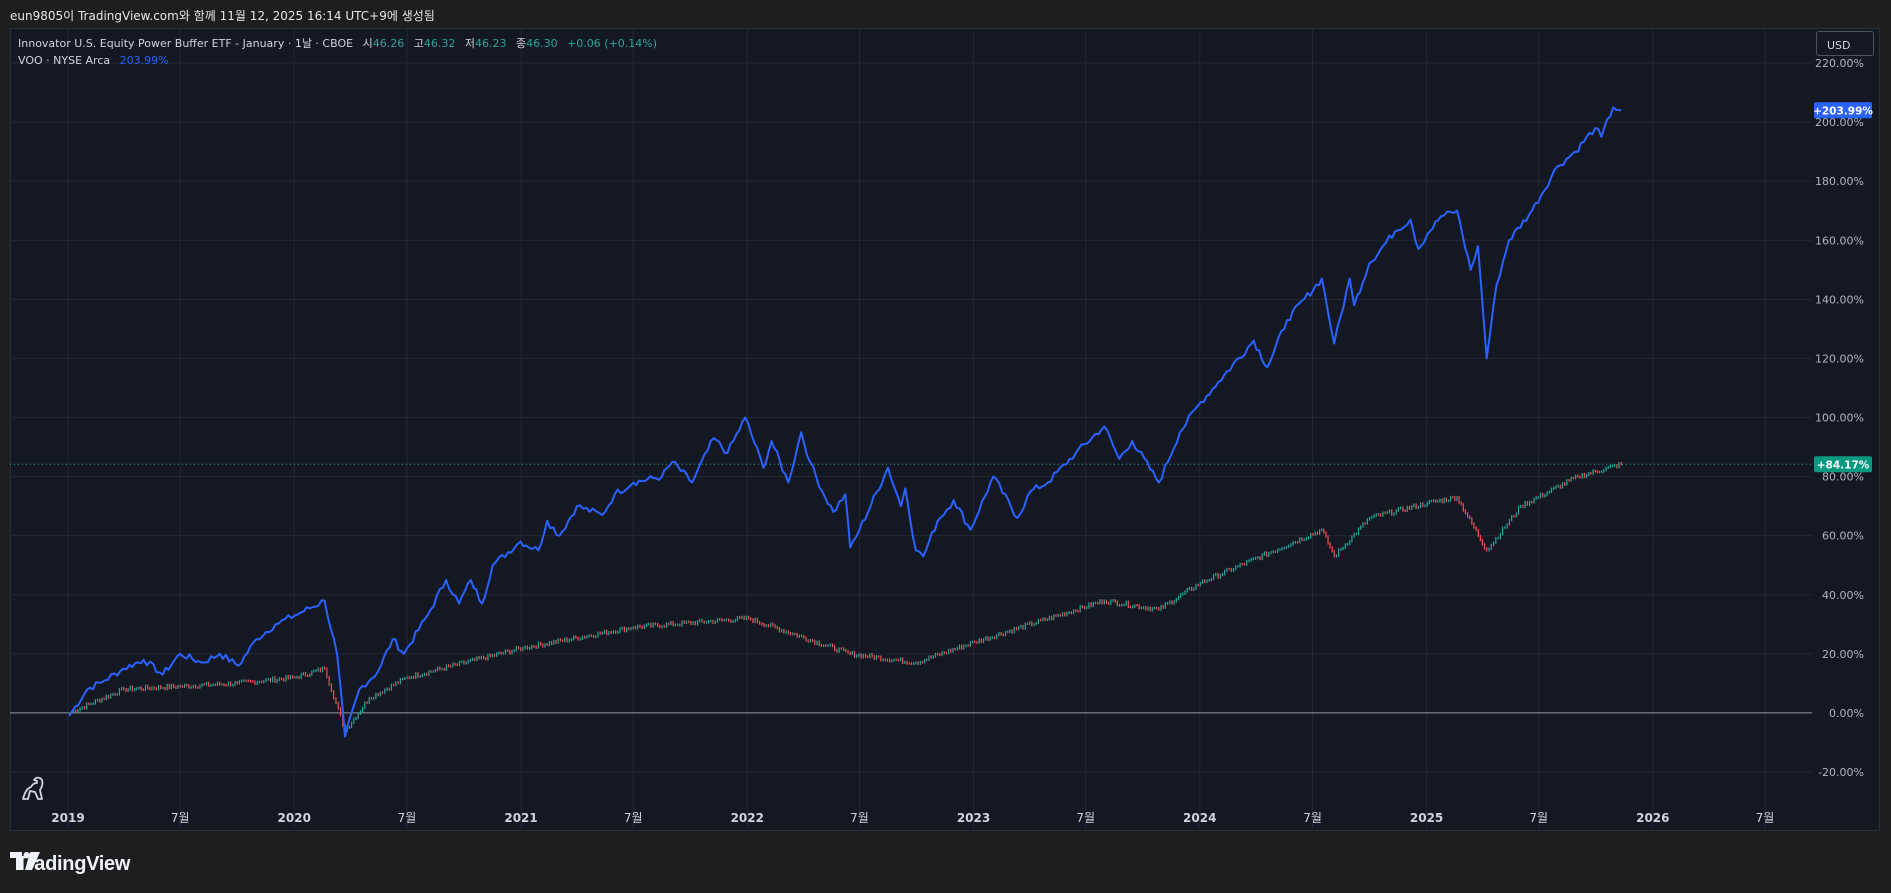 This screenshot has width=1891, height=893. What do you see at coordinates (1839, 63) in the screenshot?
I see `y-tick-label: 220.00%` at bounding box center [1839, 63].